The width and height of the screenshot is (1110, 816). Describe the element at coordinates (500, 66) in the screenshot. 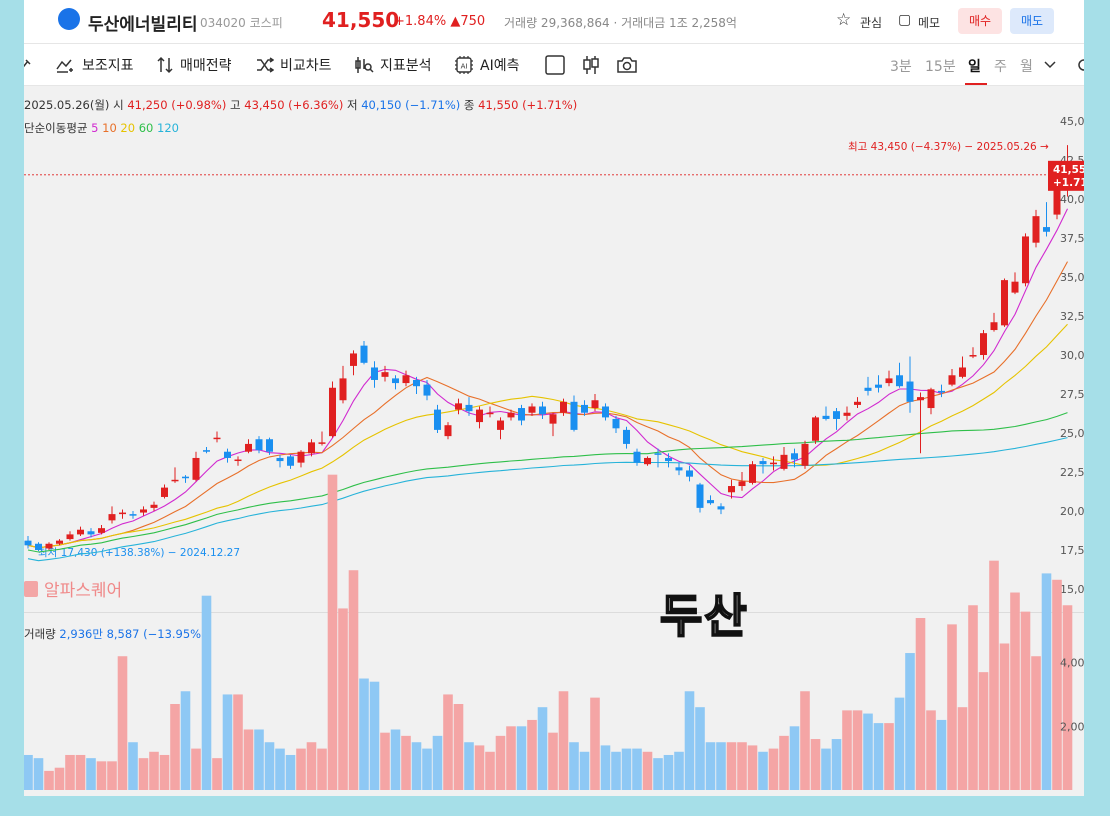

I see `ai-predict-label: AI예측` at that location.